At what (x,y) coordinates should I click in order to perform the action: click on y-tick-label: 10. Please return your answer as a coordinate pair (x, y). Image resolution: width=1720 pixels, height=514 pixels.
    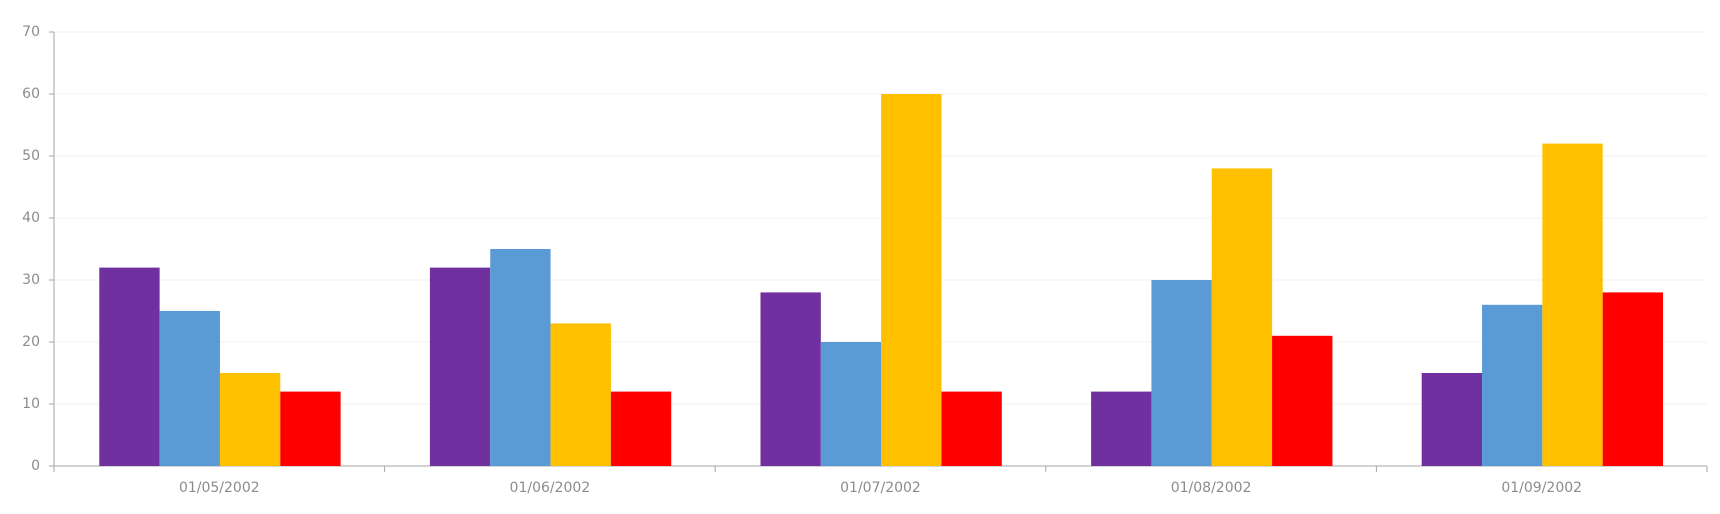
    Looking at the image, I should click on (31, 404).